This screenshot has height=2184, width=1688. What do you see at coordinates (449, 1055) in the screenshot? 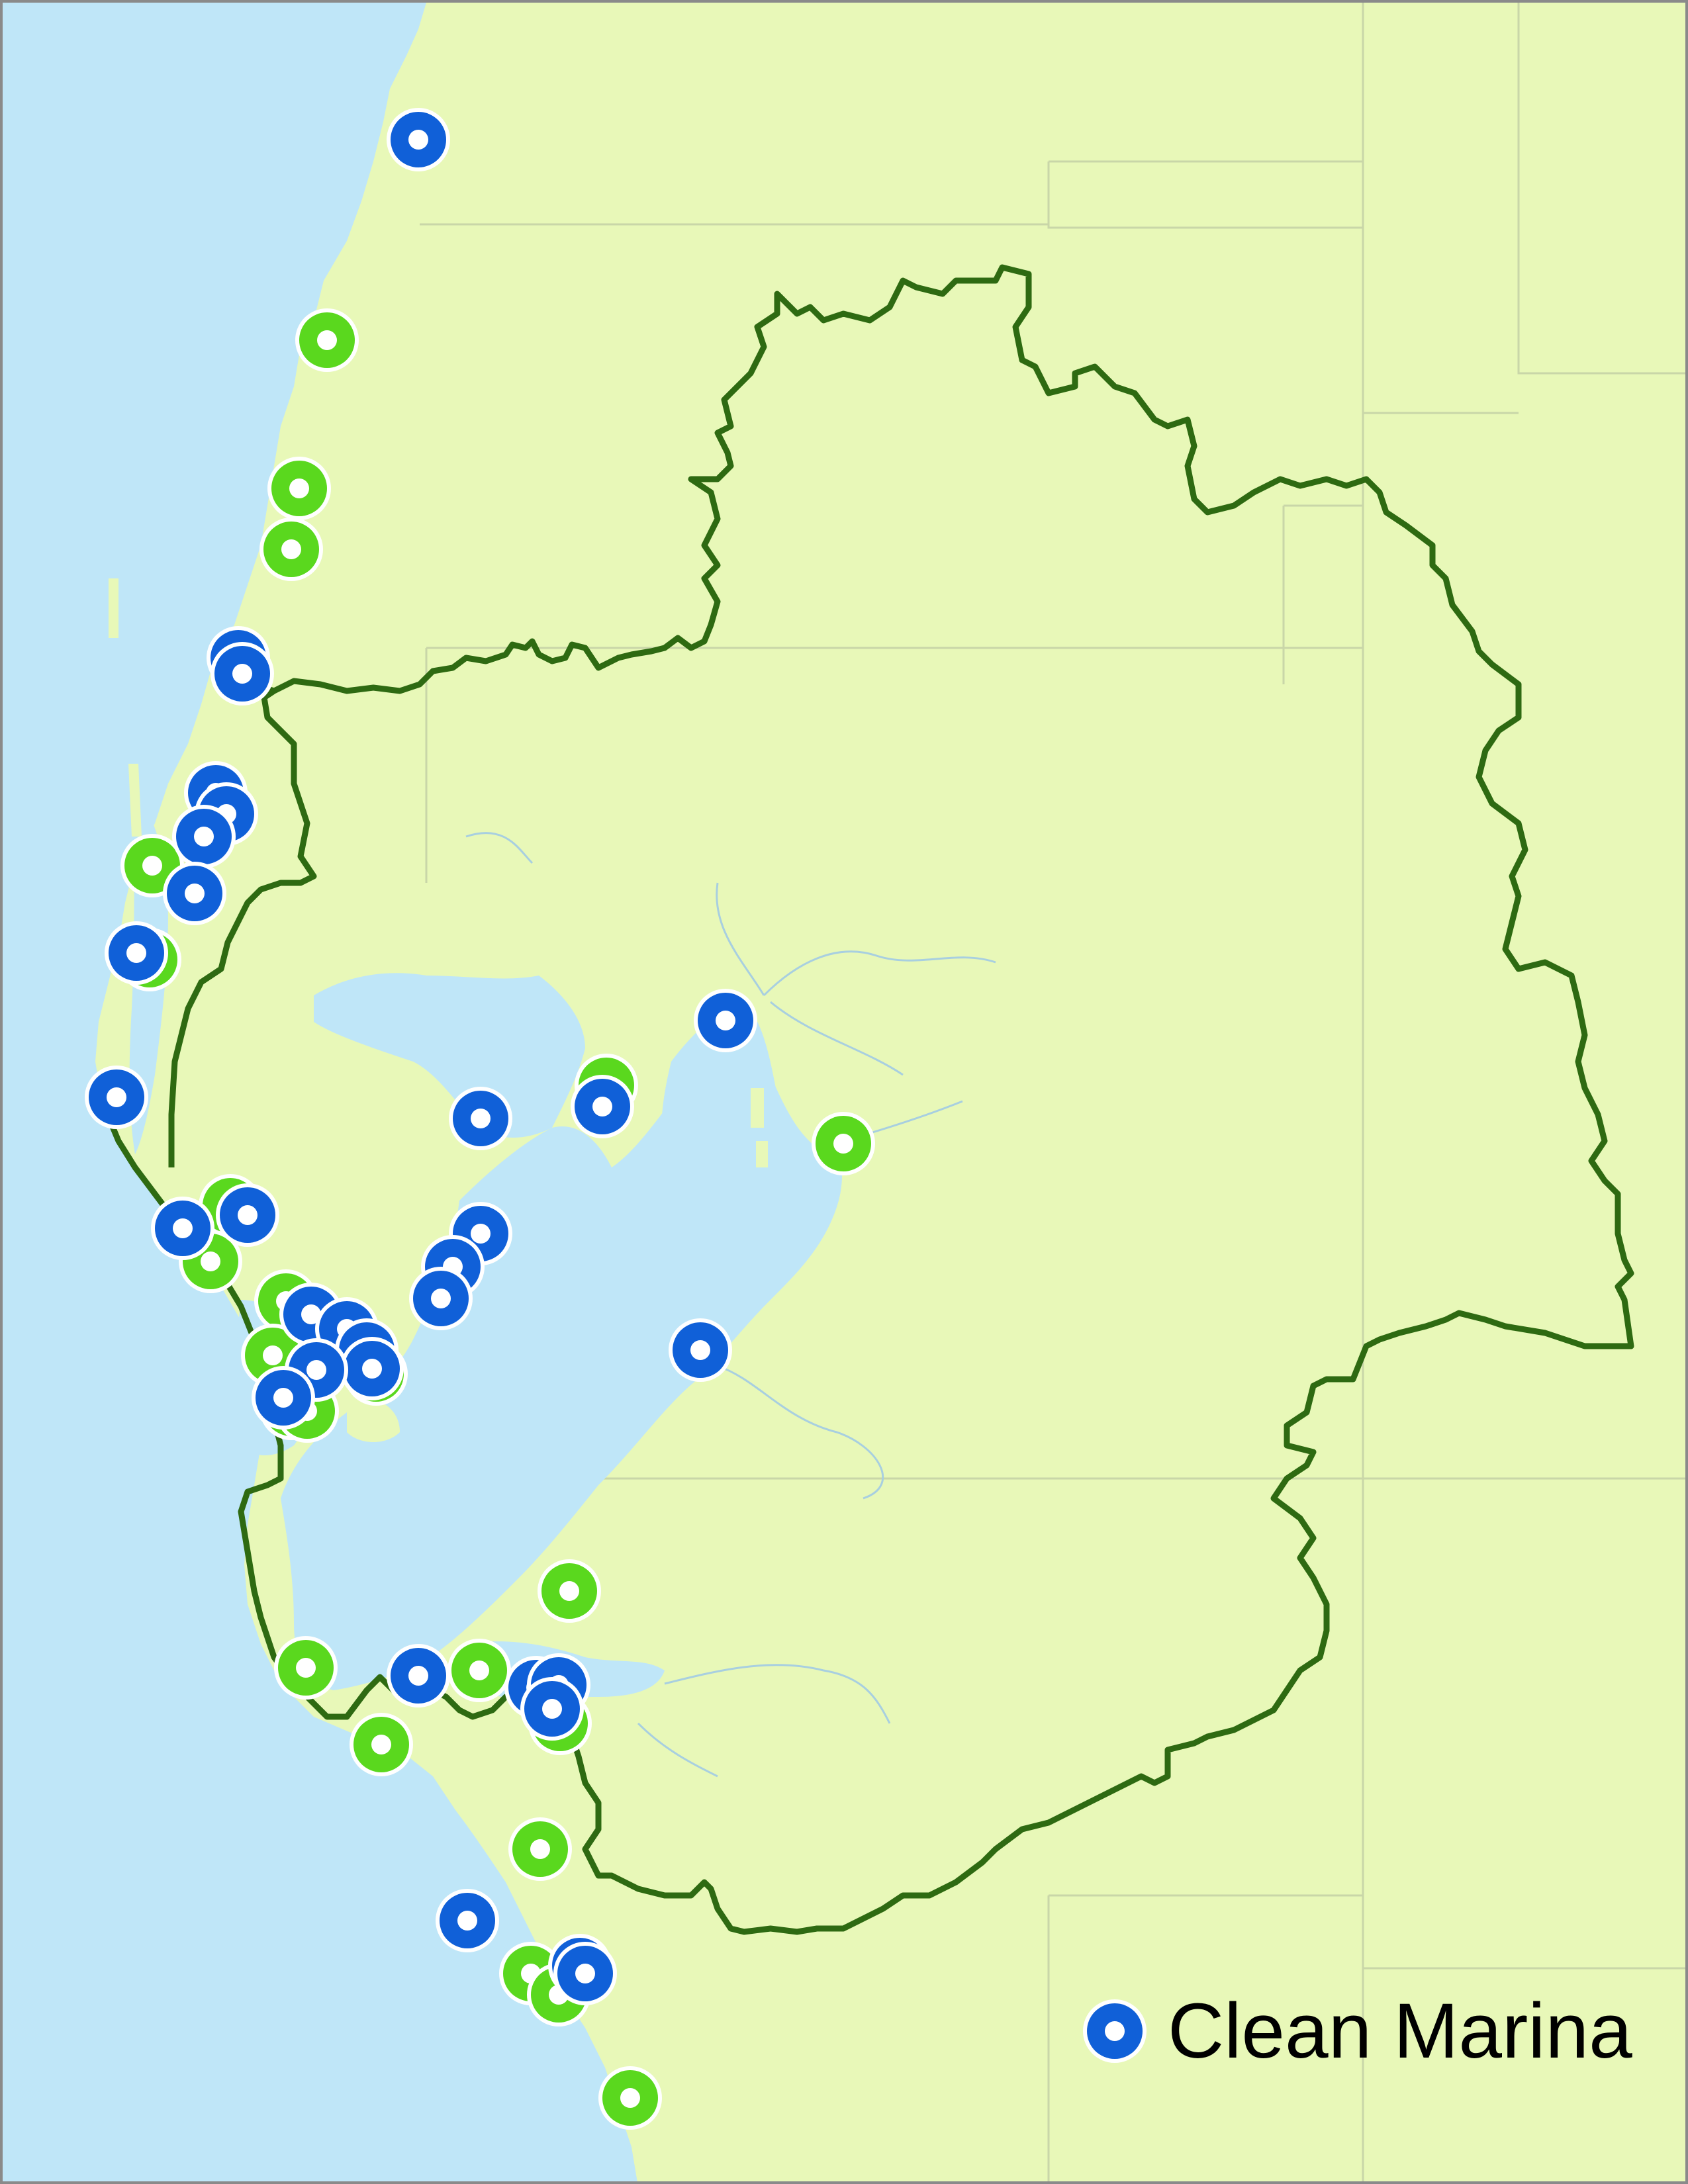
I see `old-tampa-bay` at bounding box center [449, 1055].